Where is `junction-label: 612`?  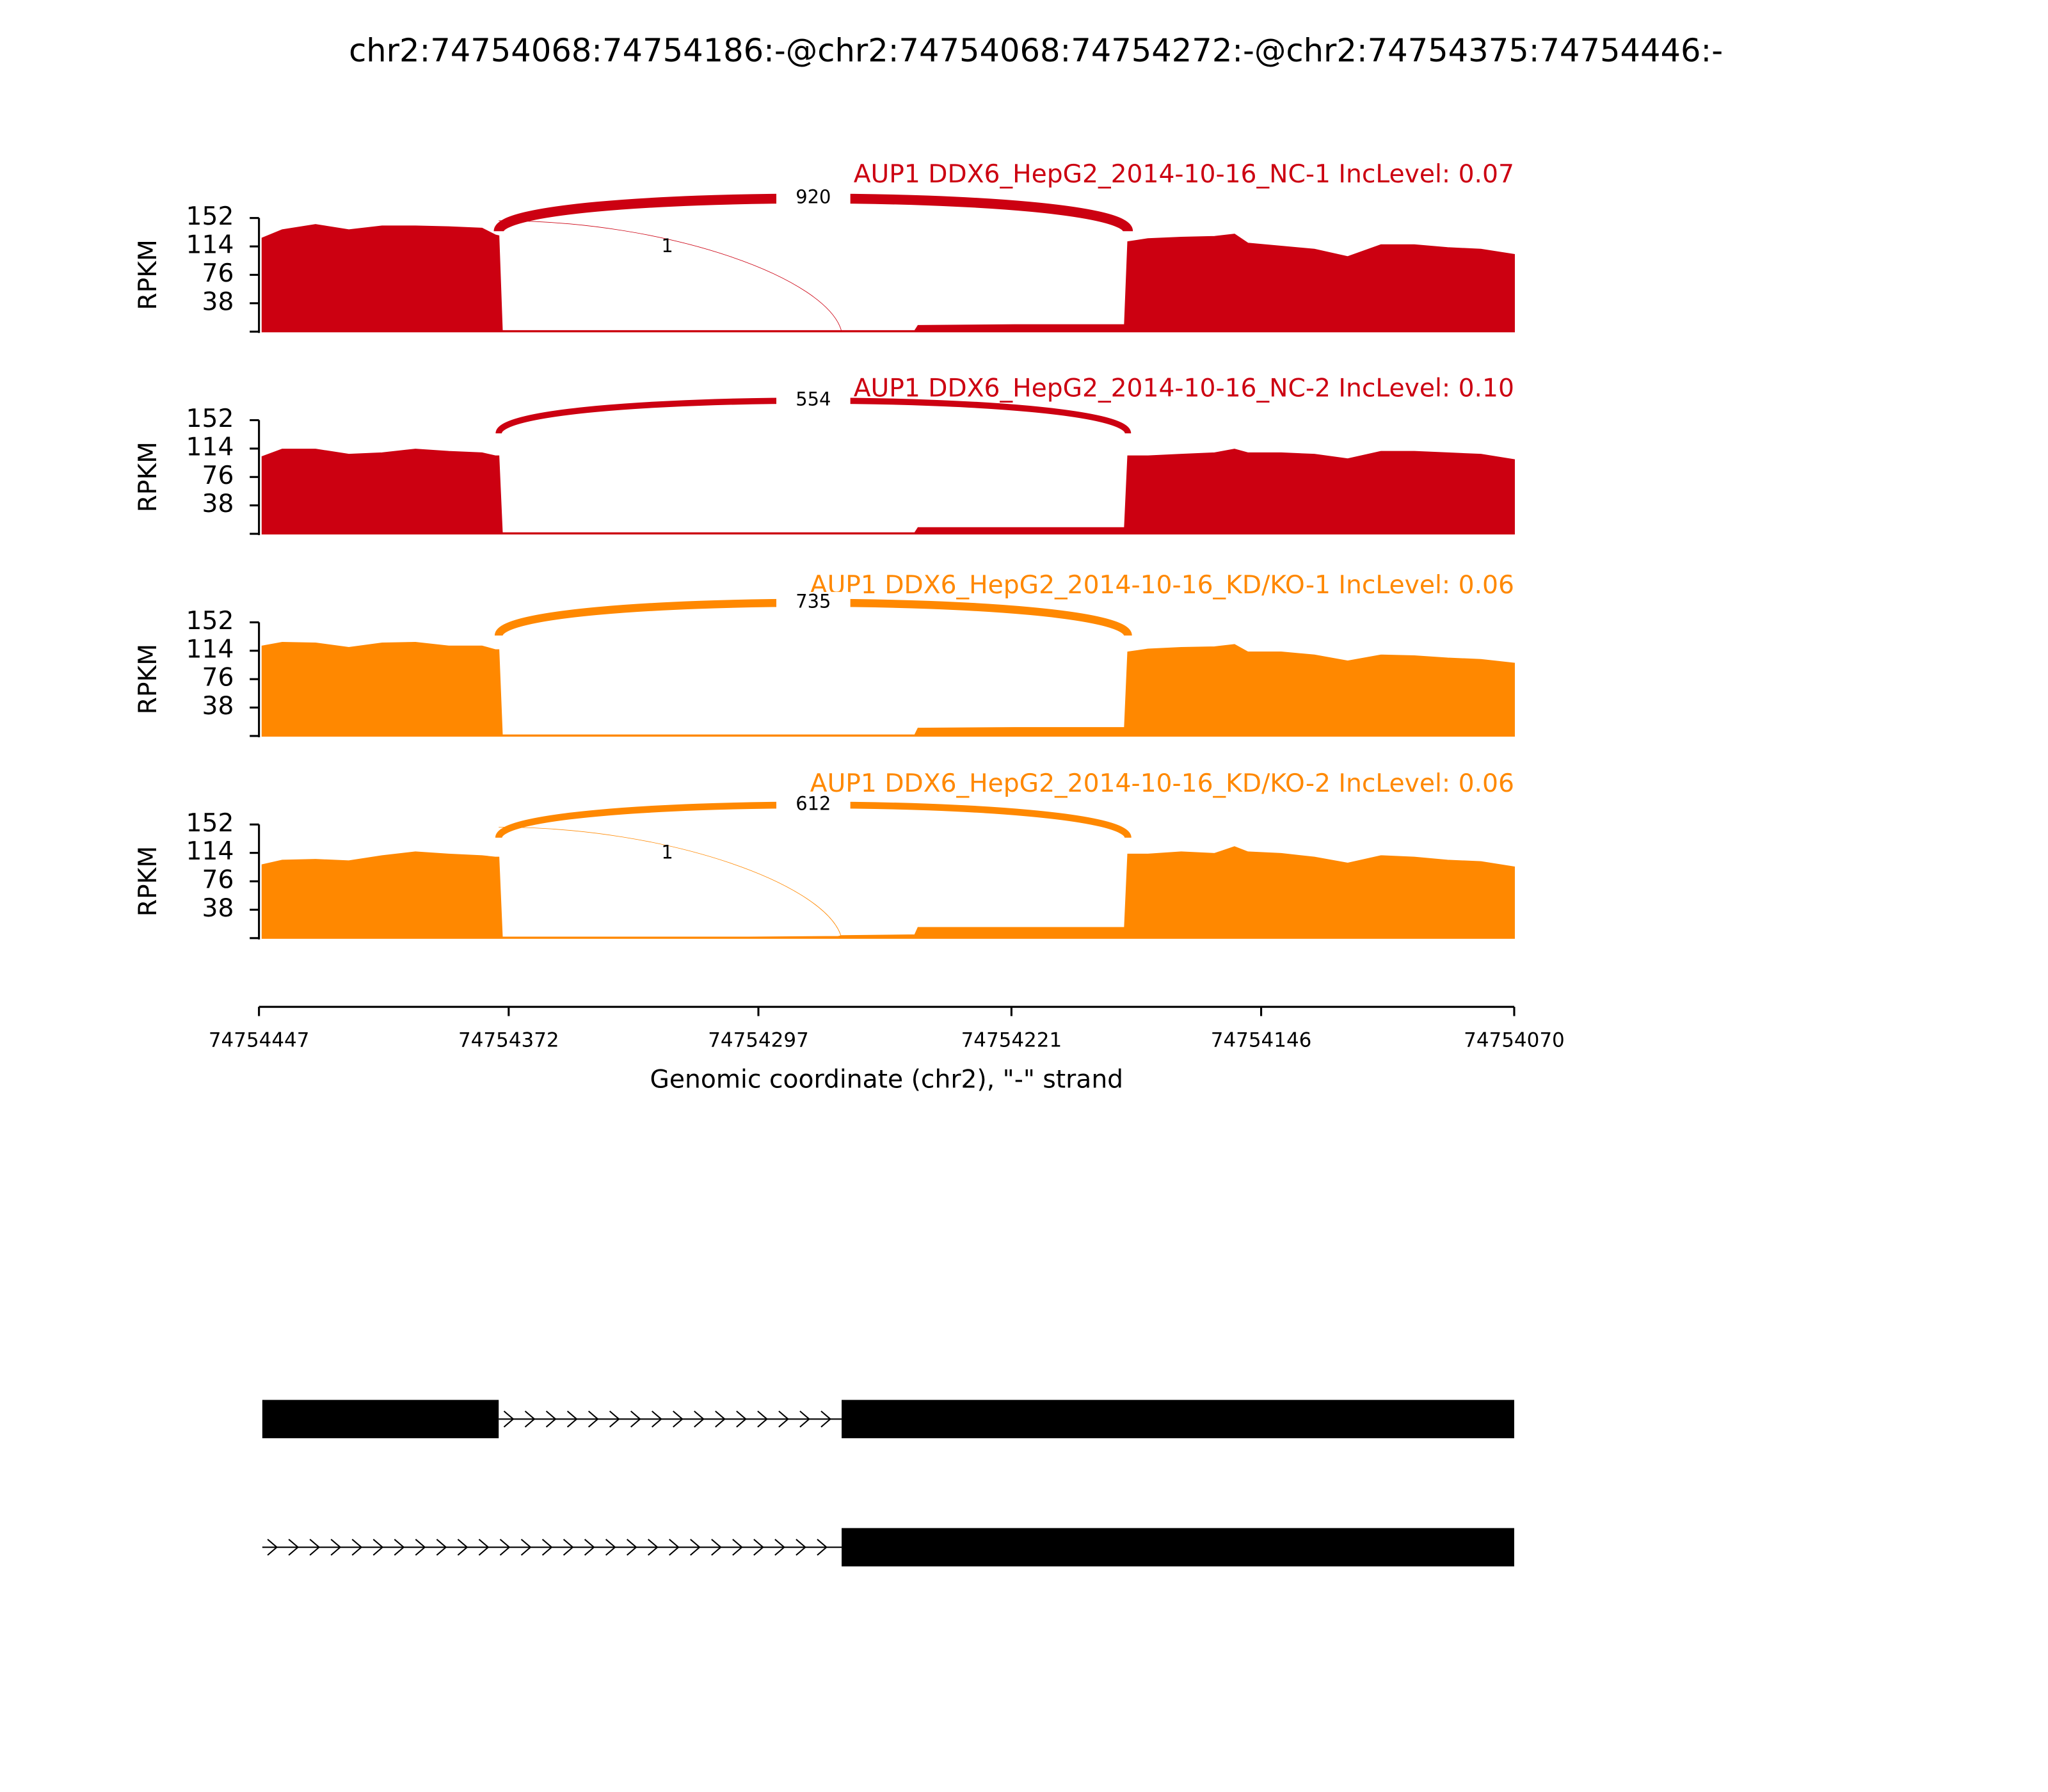 junction-label: 612 is located at coordinates (813, 803).